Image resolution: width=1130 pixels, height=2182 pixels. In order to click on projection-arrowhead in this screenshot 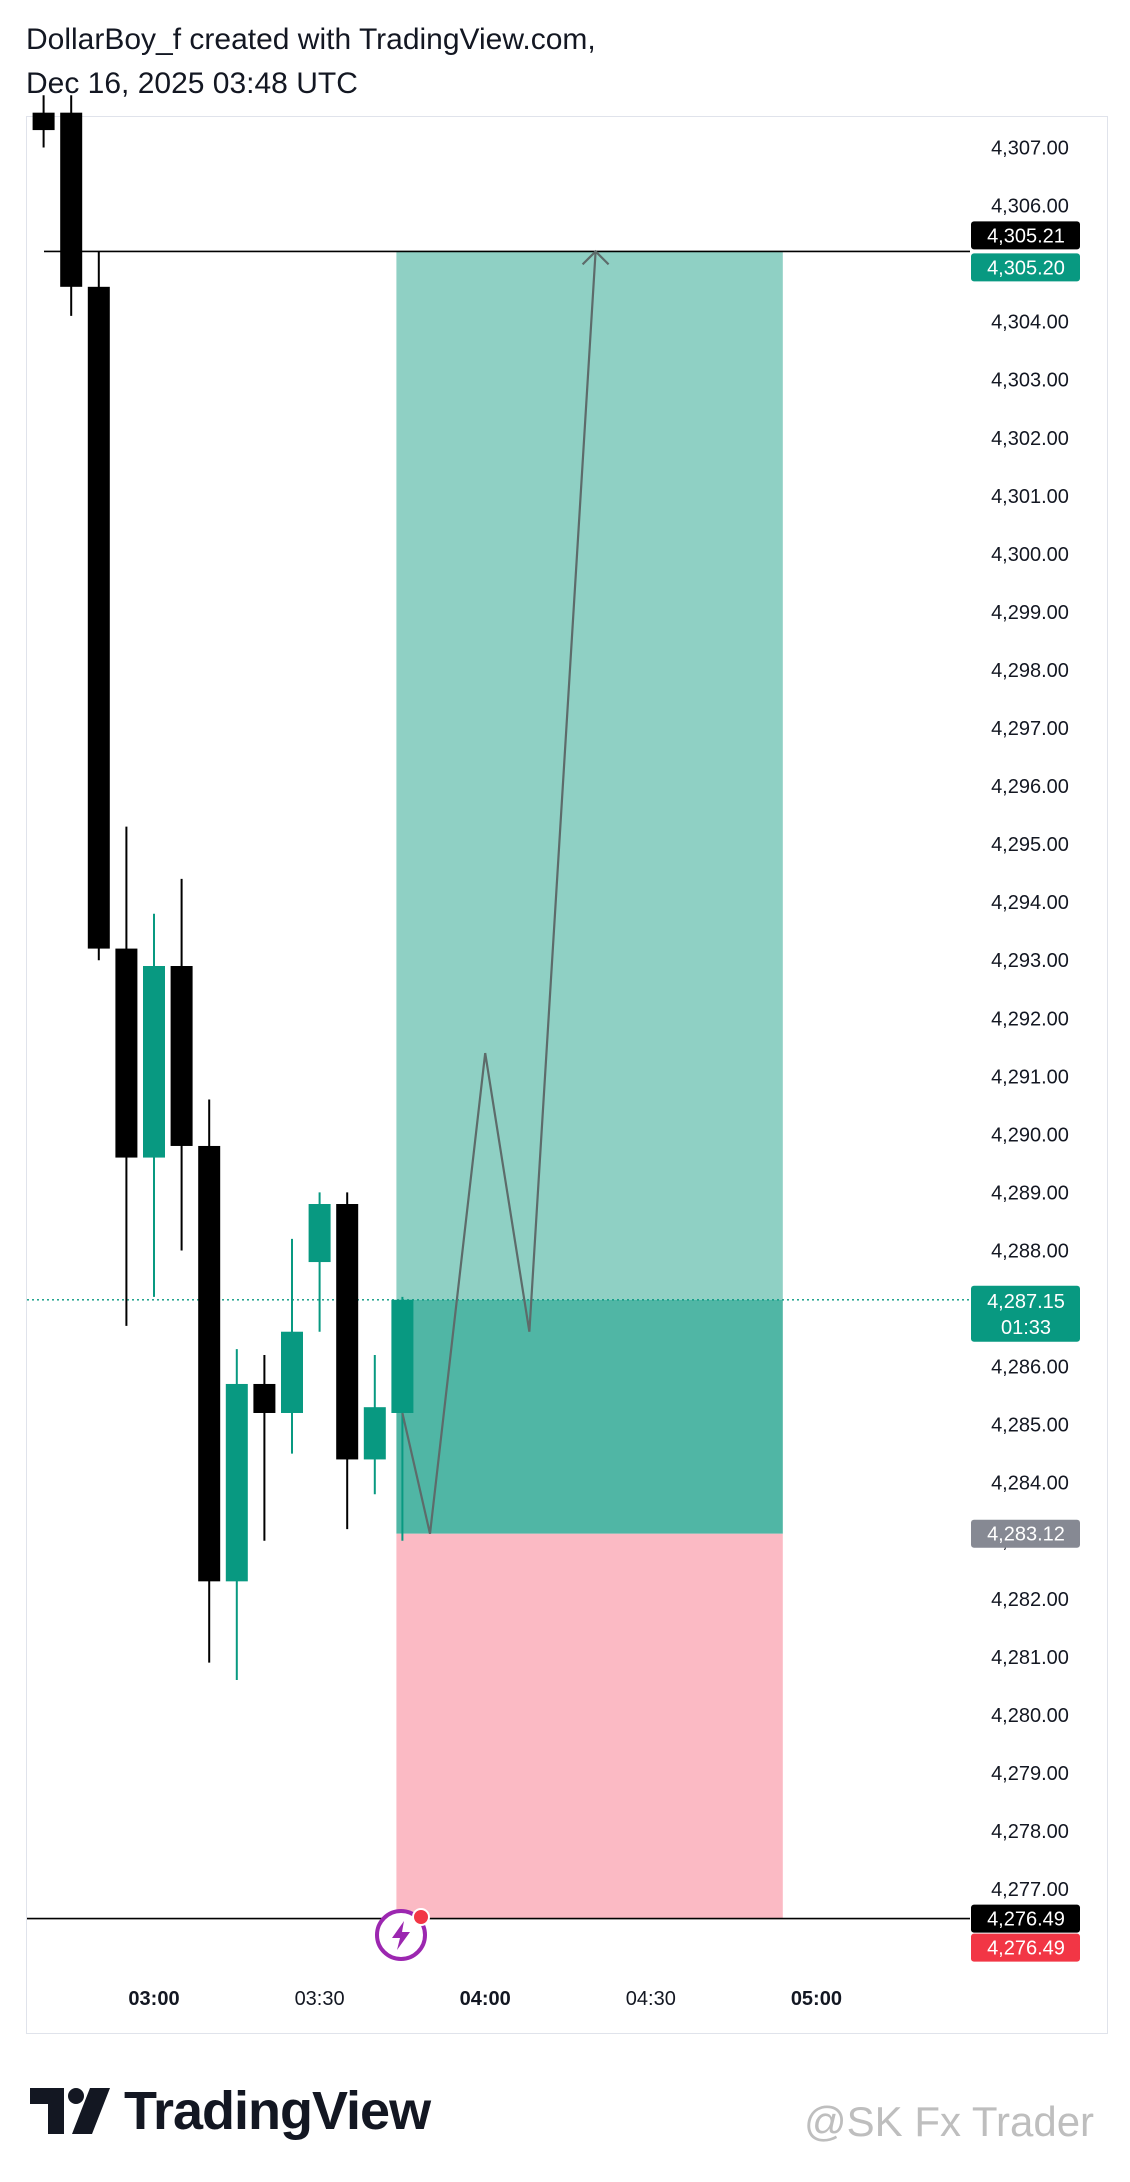, I will do `click(595, 257)`.